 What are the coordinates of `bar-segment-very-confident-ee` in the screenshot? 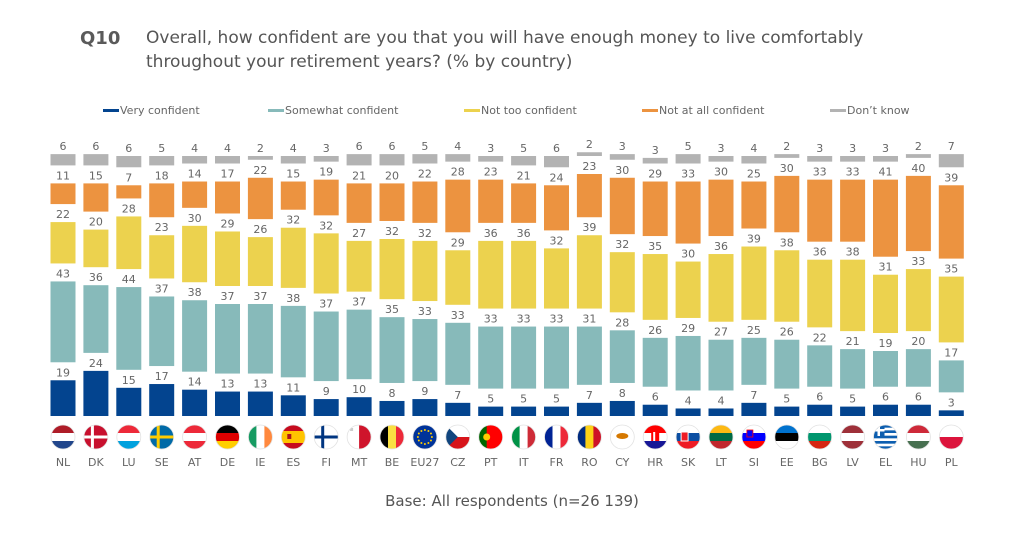 It's located at (787, 411).